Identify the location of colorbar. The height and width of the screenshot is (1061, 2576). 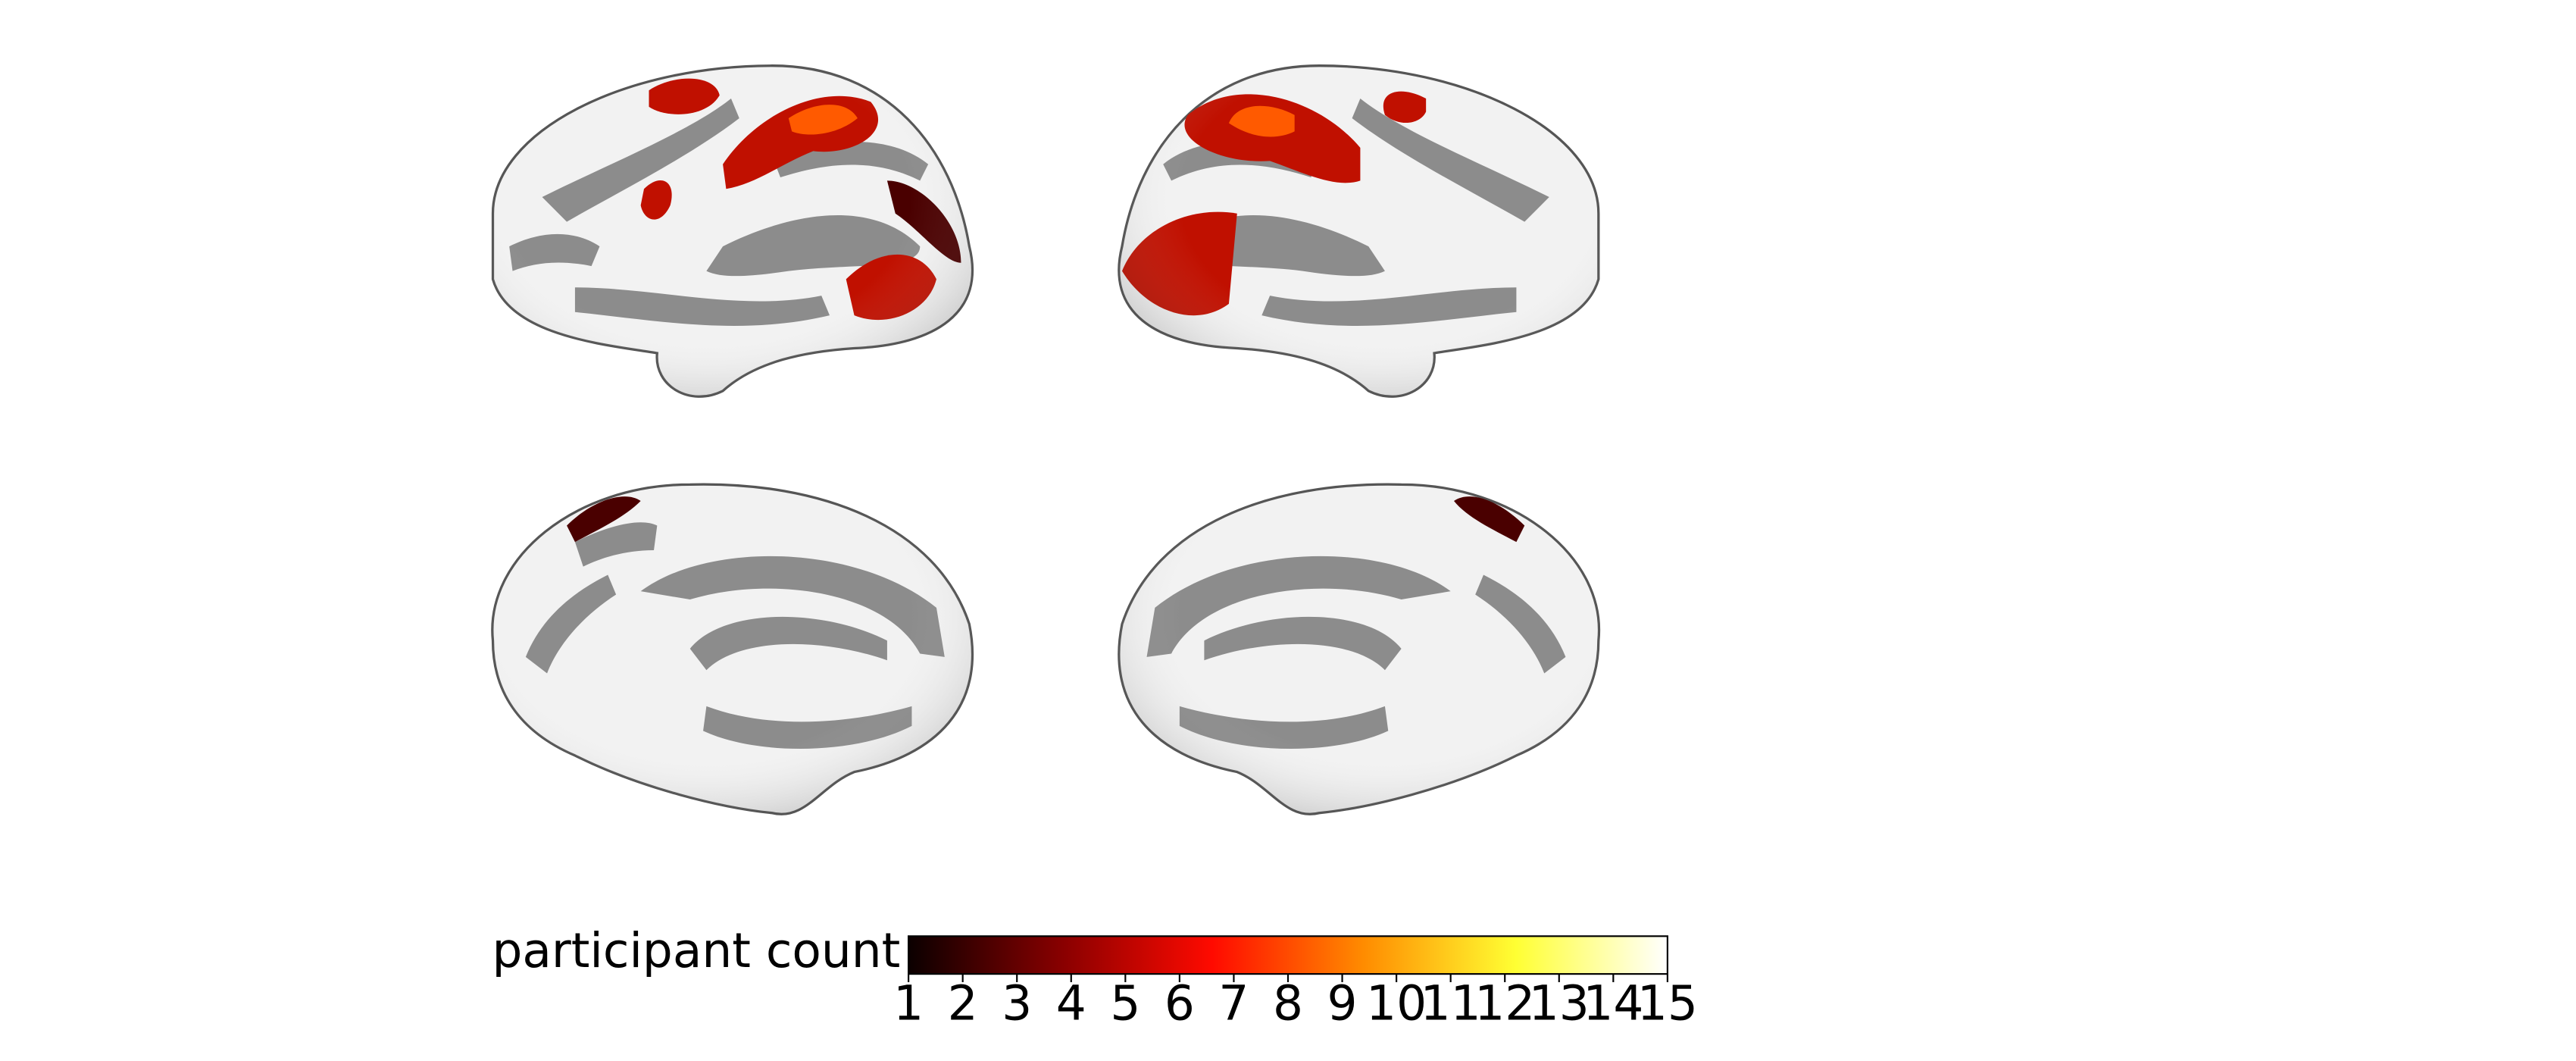
(1288, 955).